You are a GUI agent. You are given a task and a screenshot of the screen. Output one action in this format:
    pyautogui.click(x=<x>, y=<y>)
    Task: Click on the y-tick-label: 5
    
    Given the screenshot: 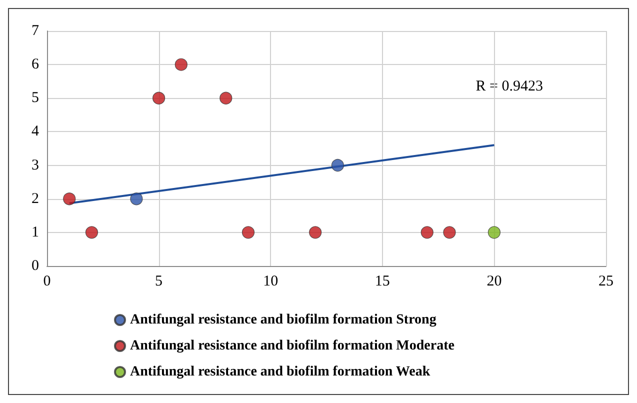 What is the action you would take?
    pyautogui.click(x=35, y=98)
    